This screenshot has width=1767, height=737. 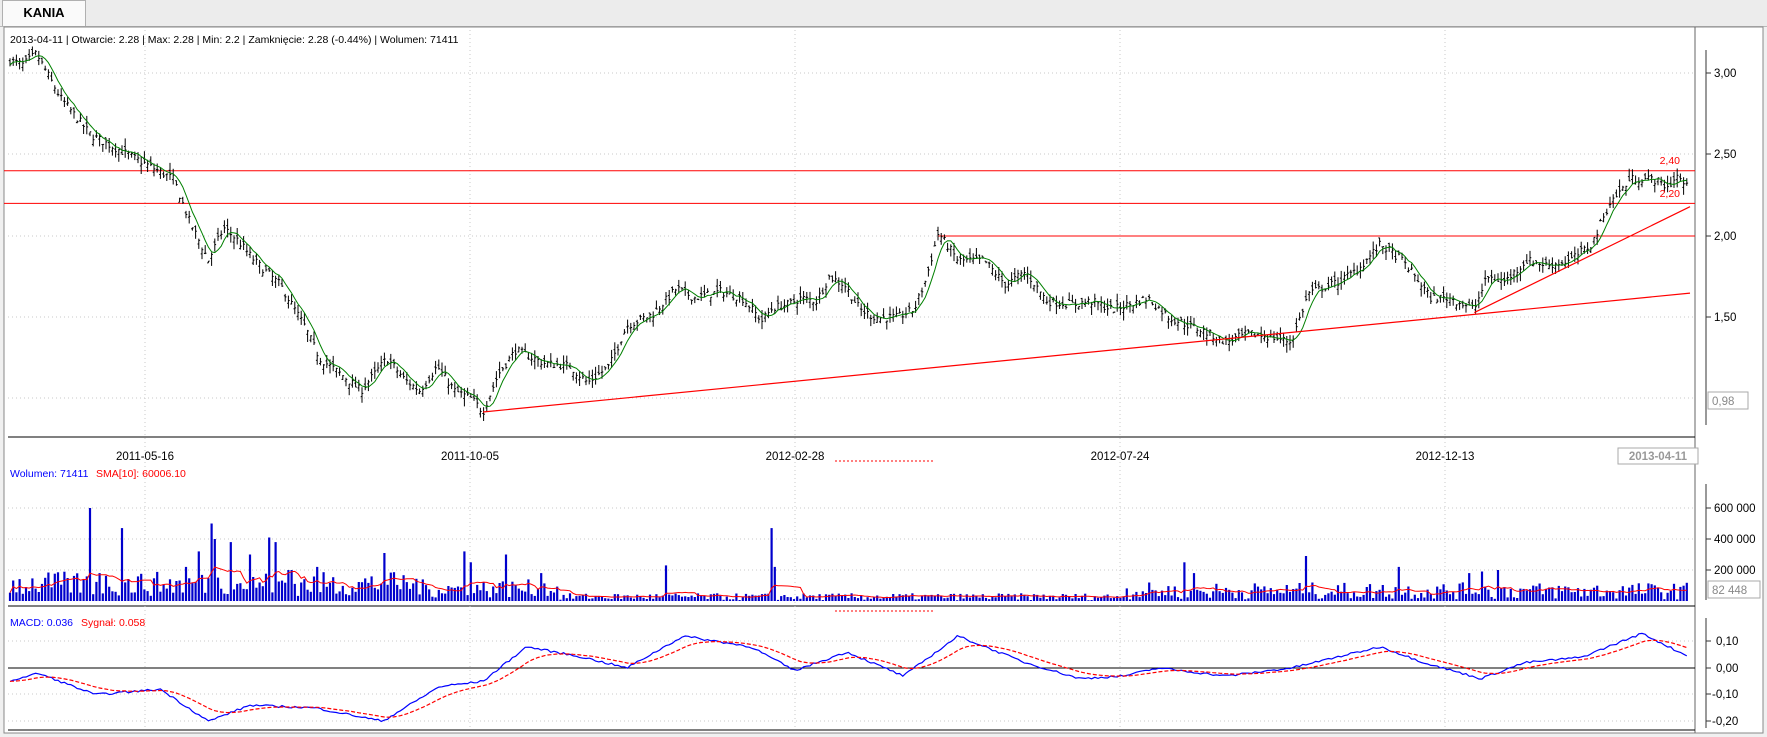 I want to click on volume-tick-600k: 600 000, so click(x=1735, y=509).